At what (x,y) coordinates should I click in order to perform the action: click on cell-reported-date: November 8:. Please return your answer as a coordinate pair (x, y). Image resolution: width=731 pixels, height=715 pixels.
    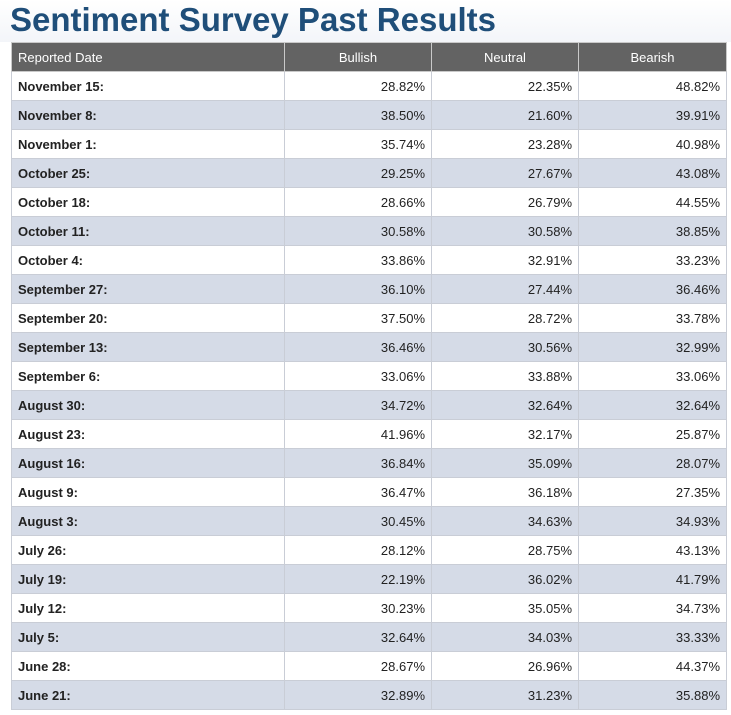
    Looking at the image, I should click on (148, 115).